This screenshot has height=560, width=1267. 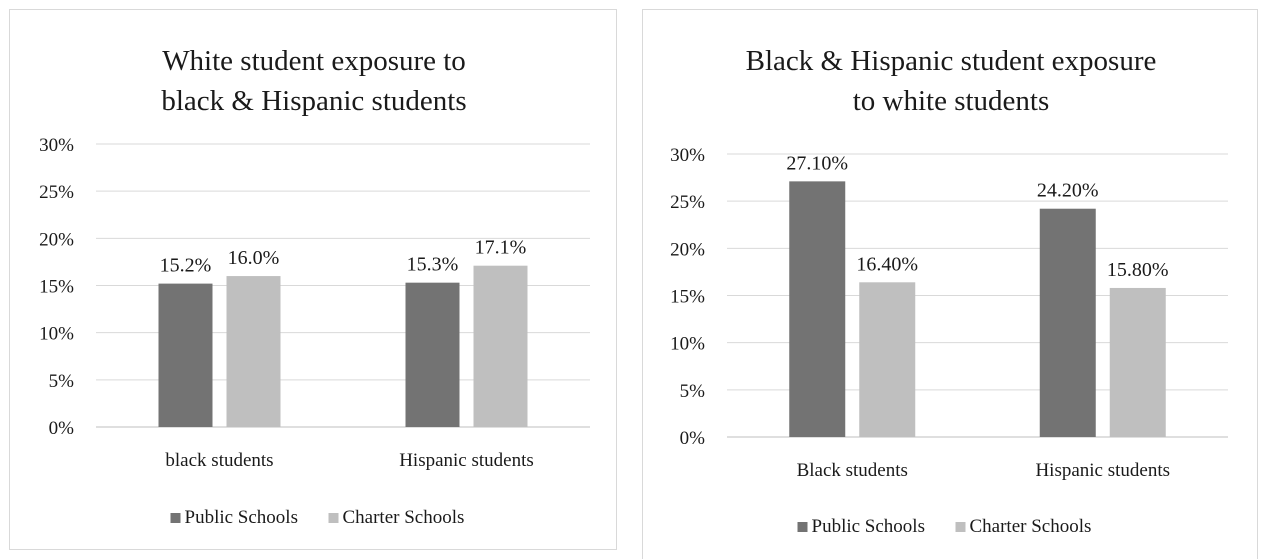 What do you see at coordinates (313, 101) in the screenshot?
I see `chart-title-line: black & Hispanic students` at bounding box center [313, 101].